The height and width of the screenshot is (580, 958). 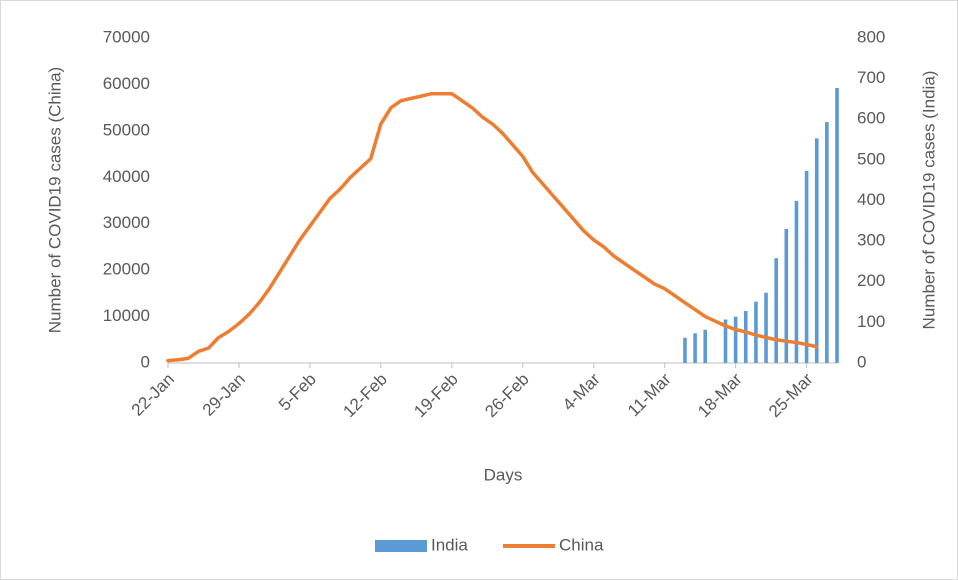 What do you see at coordinates (126, 315) in the screenshot?
I see `y-tick-label: 10000` at bounding box center [126, 315].